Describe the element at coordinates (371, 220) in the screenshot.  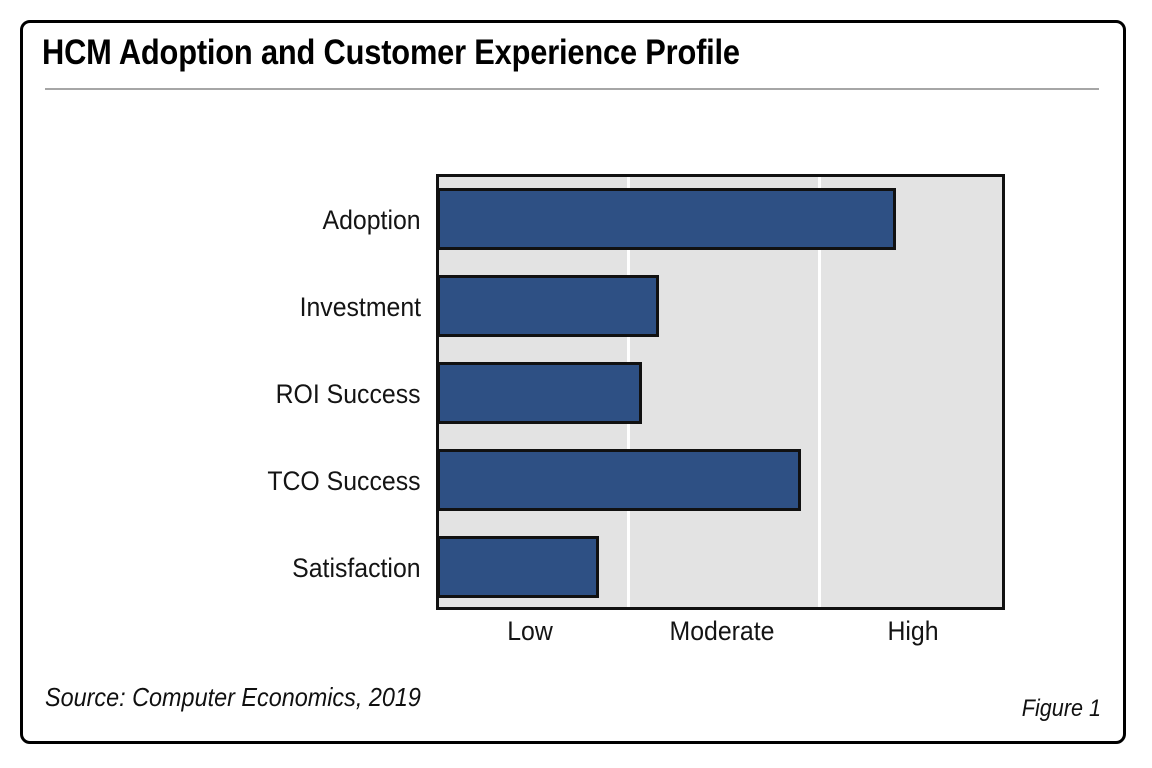
I see `category-label-adoption: Adoption` at that location.